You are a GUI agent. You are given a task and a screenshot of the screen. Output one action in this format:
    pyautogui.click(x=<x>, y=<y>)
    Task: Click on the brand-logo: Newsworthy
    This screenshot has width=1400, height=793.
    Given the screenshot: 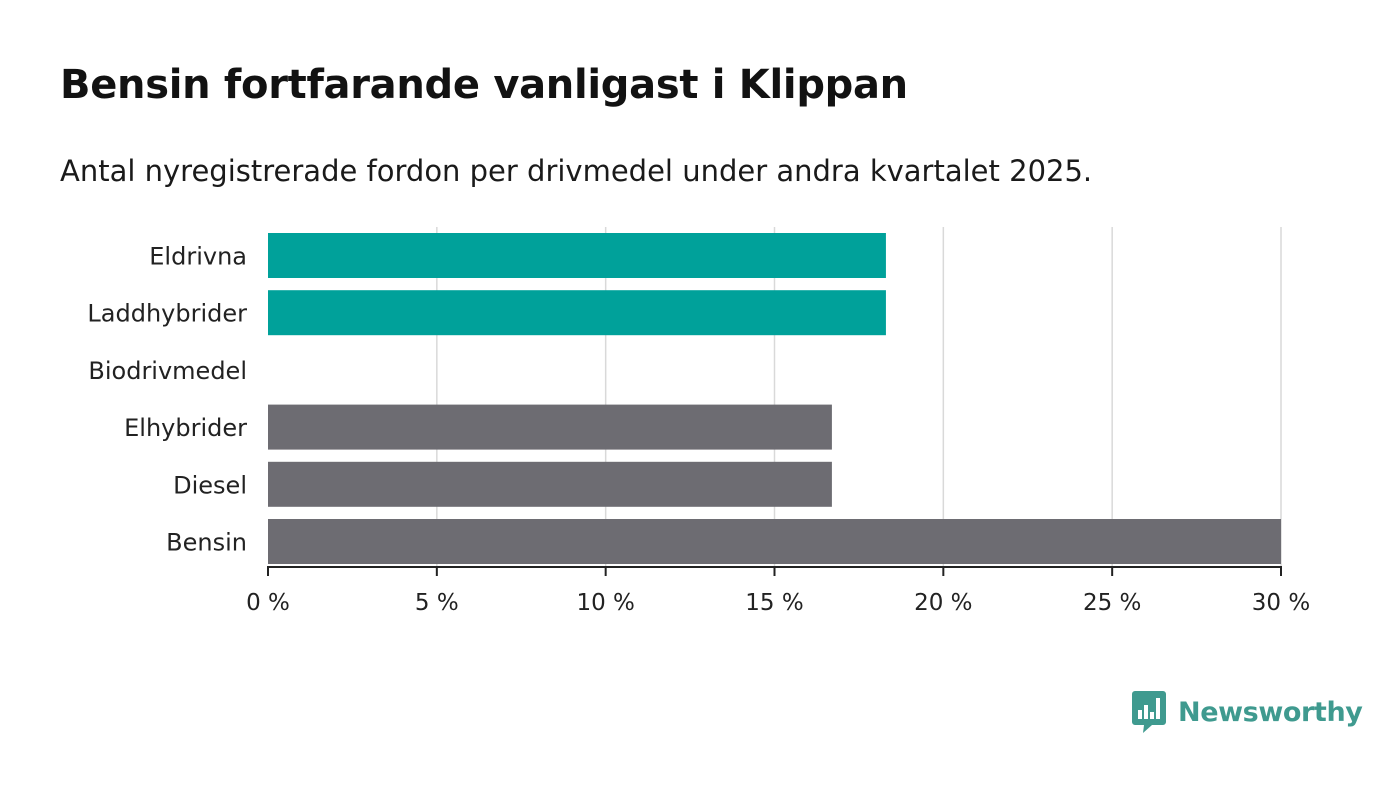 What is the action you would take?
    pyautogui.click(x=1247, y=712)
    